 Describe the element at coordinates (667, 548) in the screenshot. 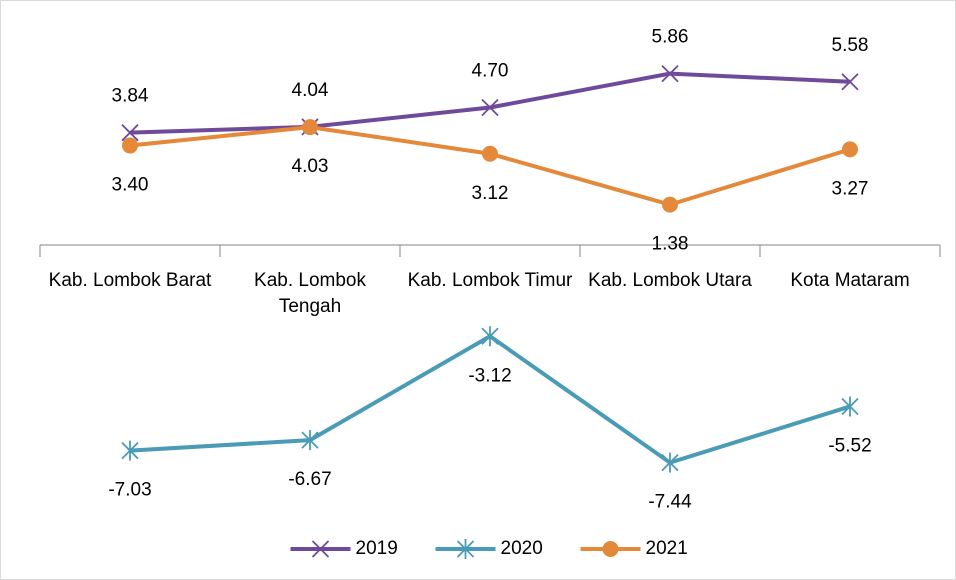

I see `legend-label: 2021` at that location.